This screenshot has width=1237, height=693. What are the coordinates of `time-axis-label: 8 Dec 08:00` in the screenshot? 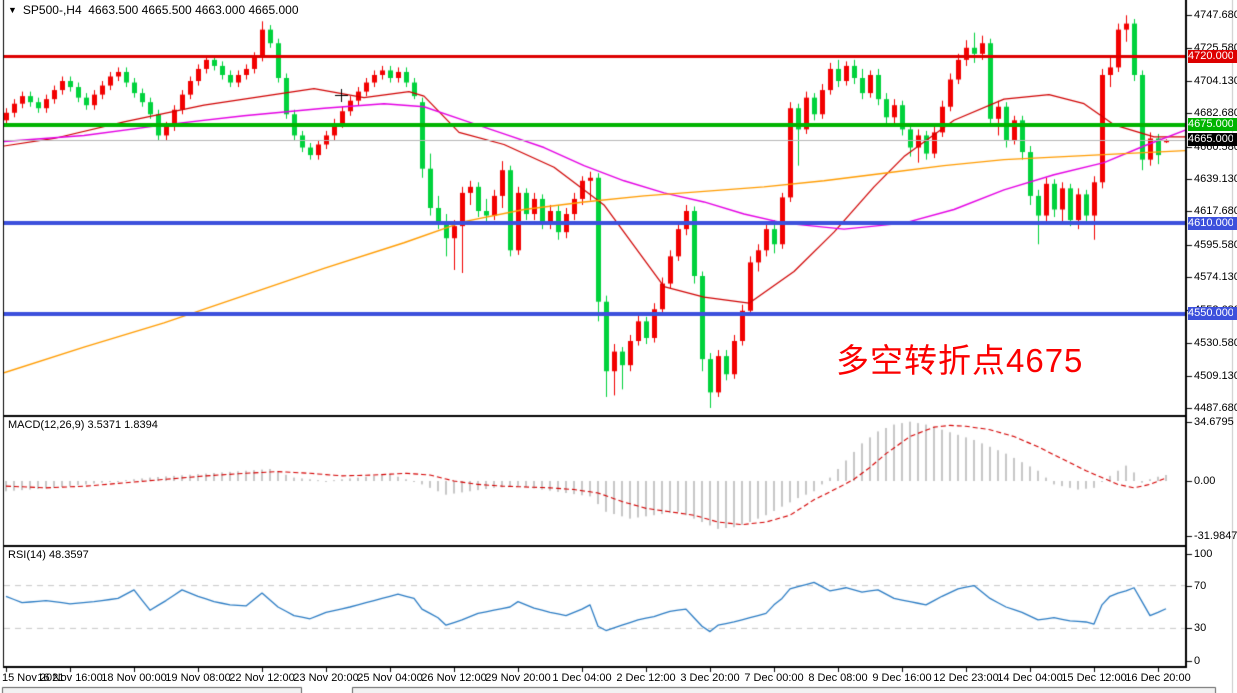 It's located at (838, 678).